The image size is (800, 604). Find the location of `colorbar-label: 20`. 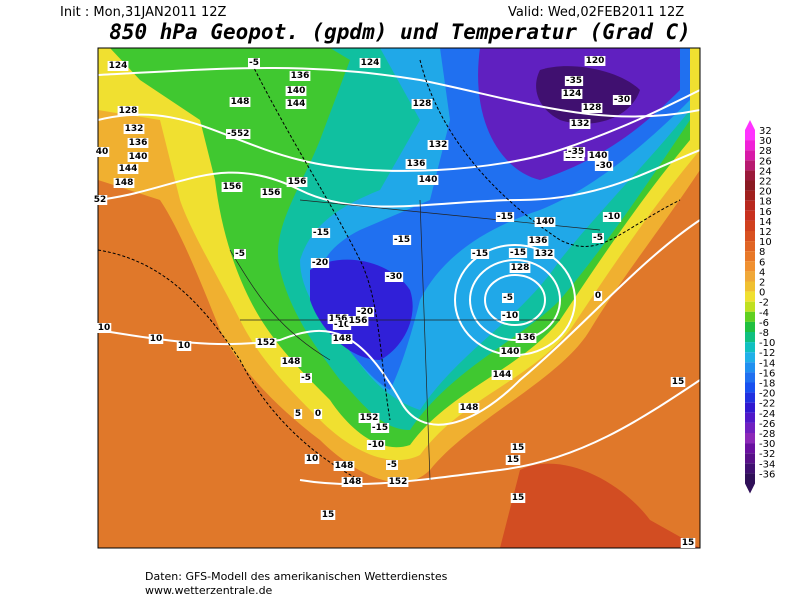

colorbar-label: 20 is located at coordinates (765, 192).